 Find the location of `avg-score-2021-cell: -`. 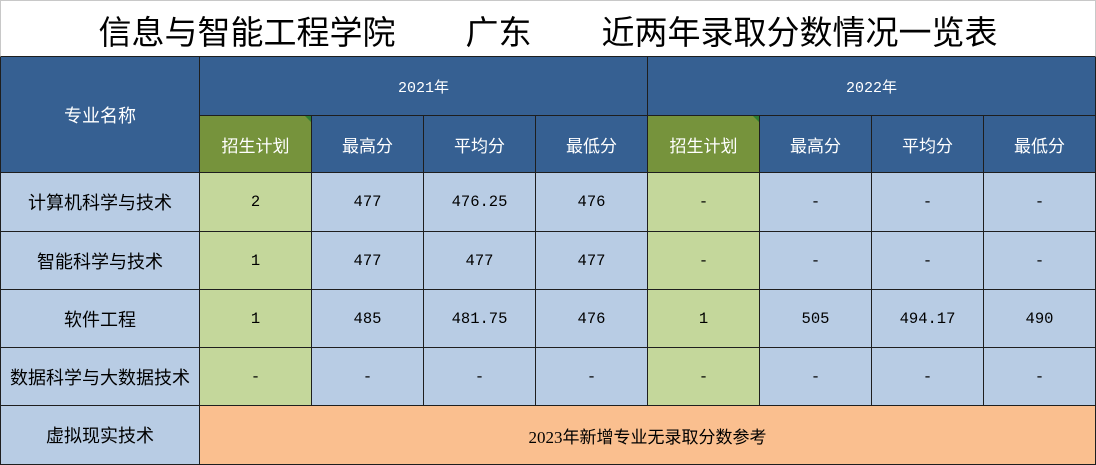

avg-score-2021-cell: - is located at coordinates (480, 377).